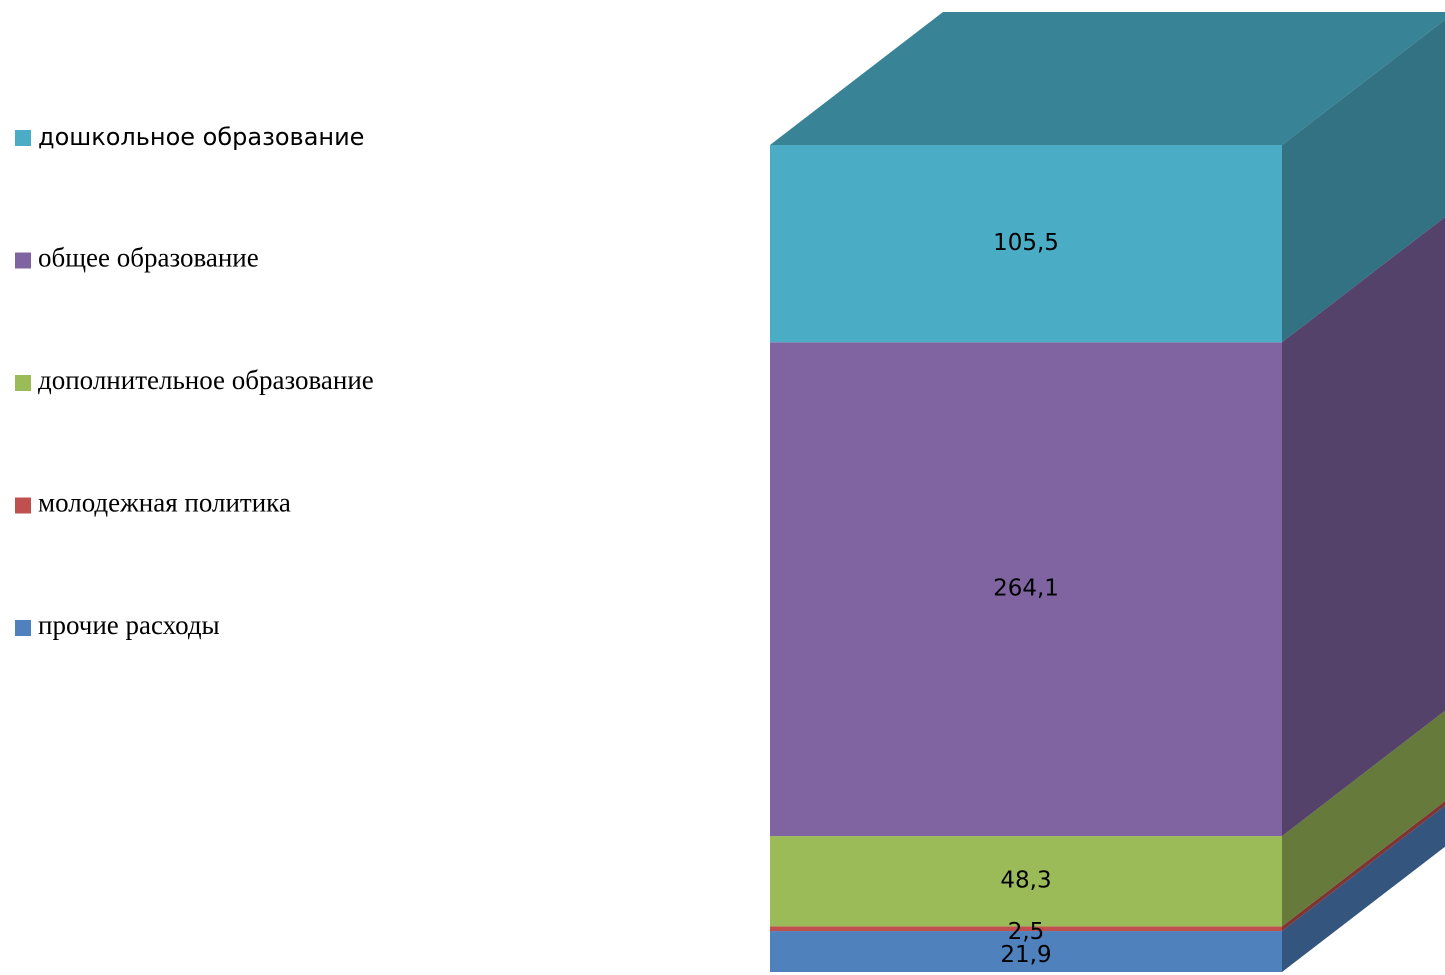  Describe the element at coordinates (201, 137) in the screenshot. I see `legend-label: дошкольное образование` at that location.